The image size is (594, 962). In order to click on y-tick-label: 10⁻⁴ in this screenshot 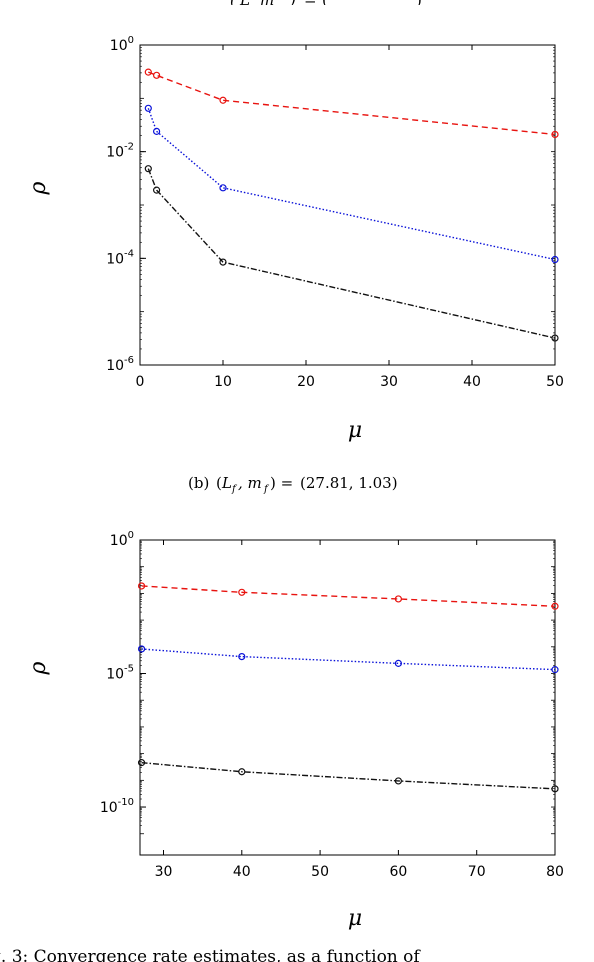, I will do `click(120, 257)`.